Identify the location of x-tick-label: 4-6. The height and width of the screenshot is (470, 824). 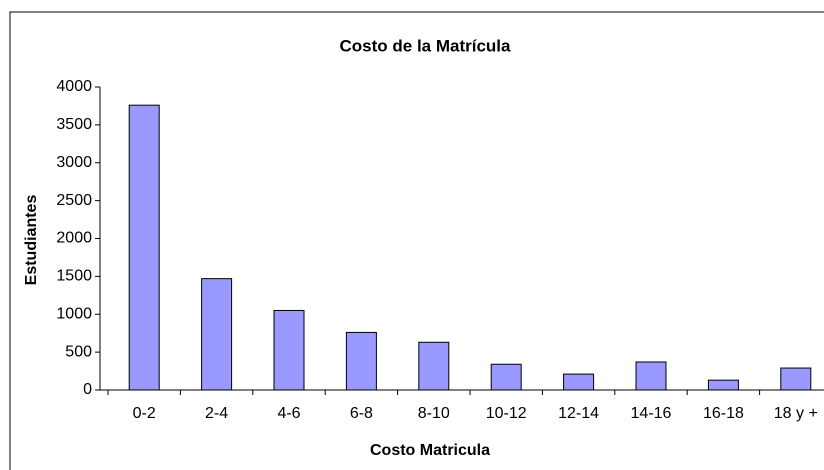
(288, 413).